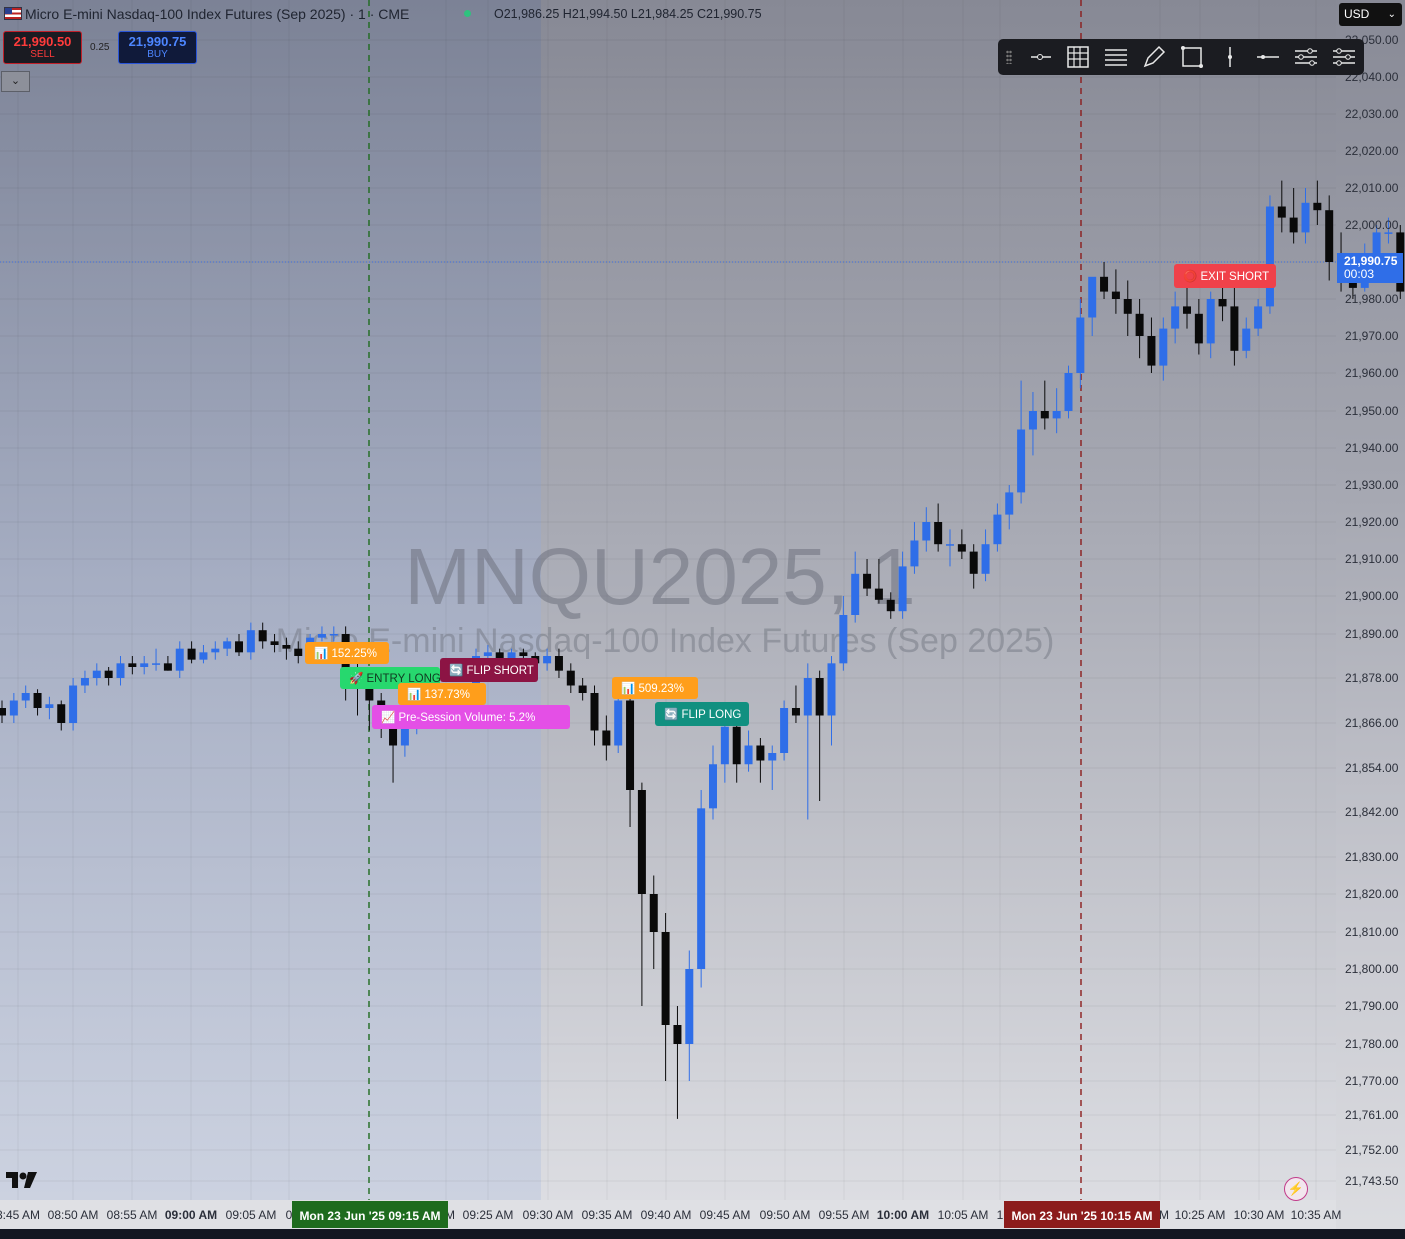 The height and width of the screenshot is (1239, 1405). What do you see at coordinates (1372, 1181) in the screenshot?
I see `y-tick-label: 21,743.50` at bounding box center [1372, 1181].